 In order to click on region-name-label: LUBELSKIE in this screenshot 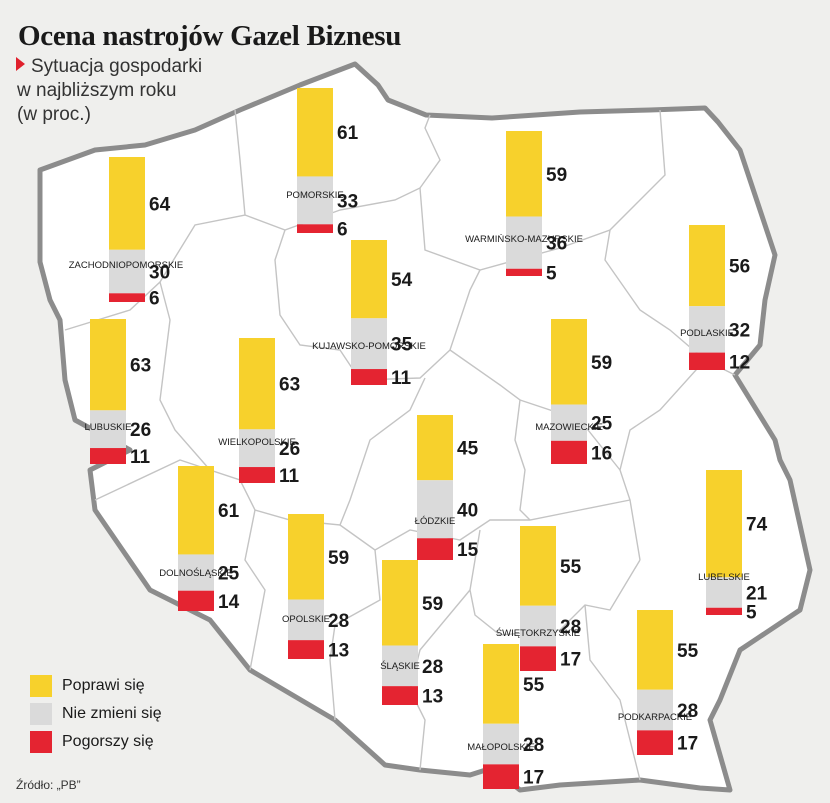, I will do `click(724, 577)`.